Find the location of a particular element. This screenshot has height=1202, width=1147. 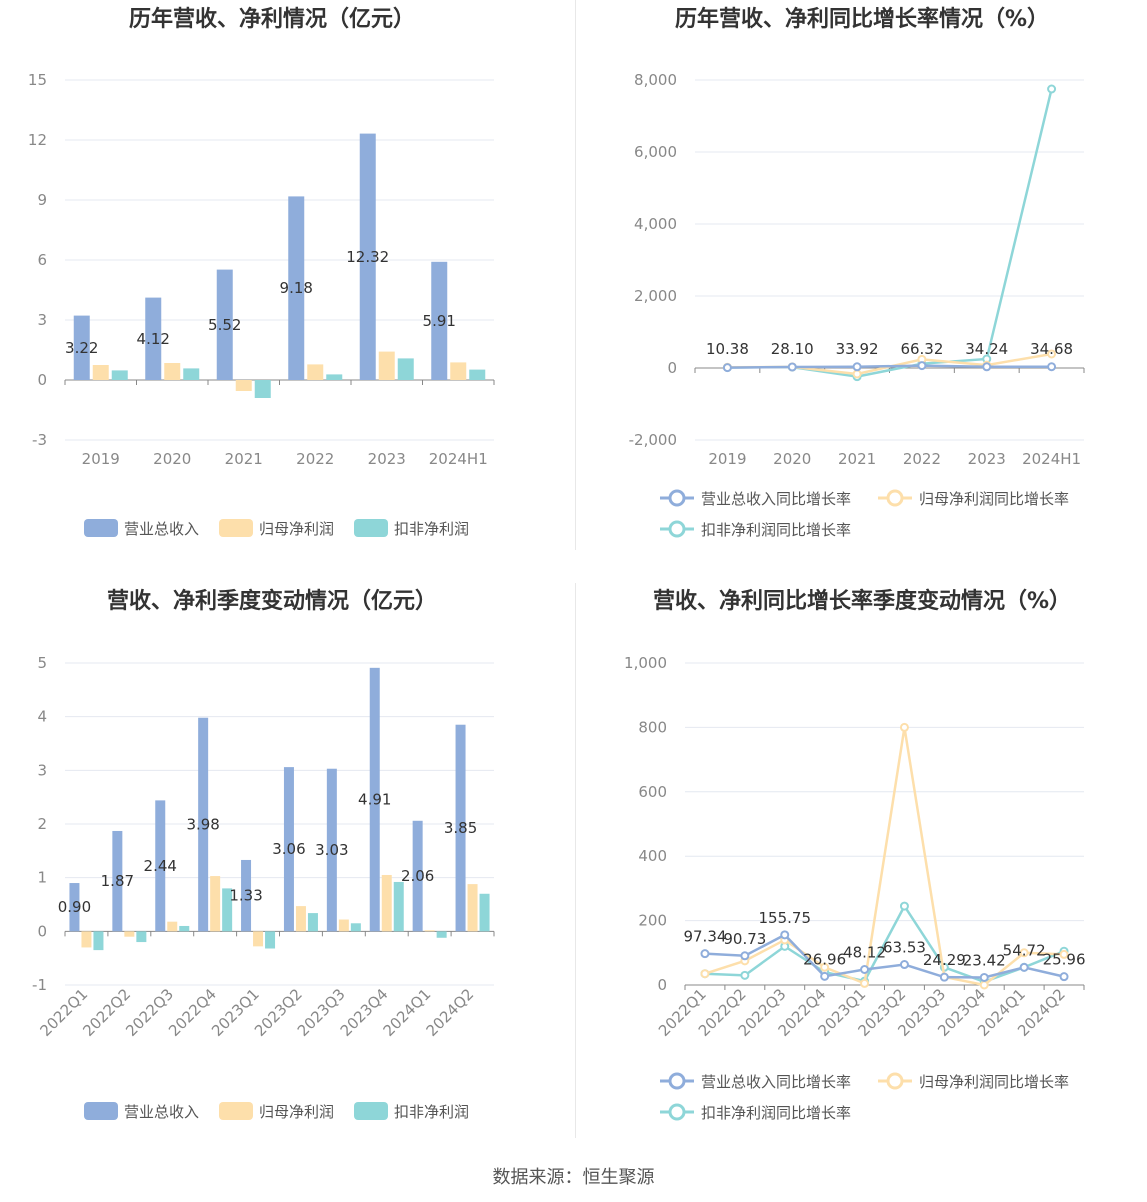

data-source: 数据来源：恒生聚源 is located at coordinates (573, 1177).